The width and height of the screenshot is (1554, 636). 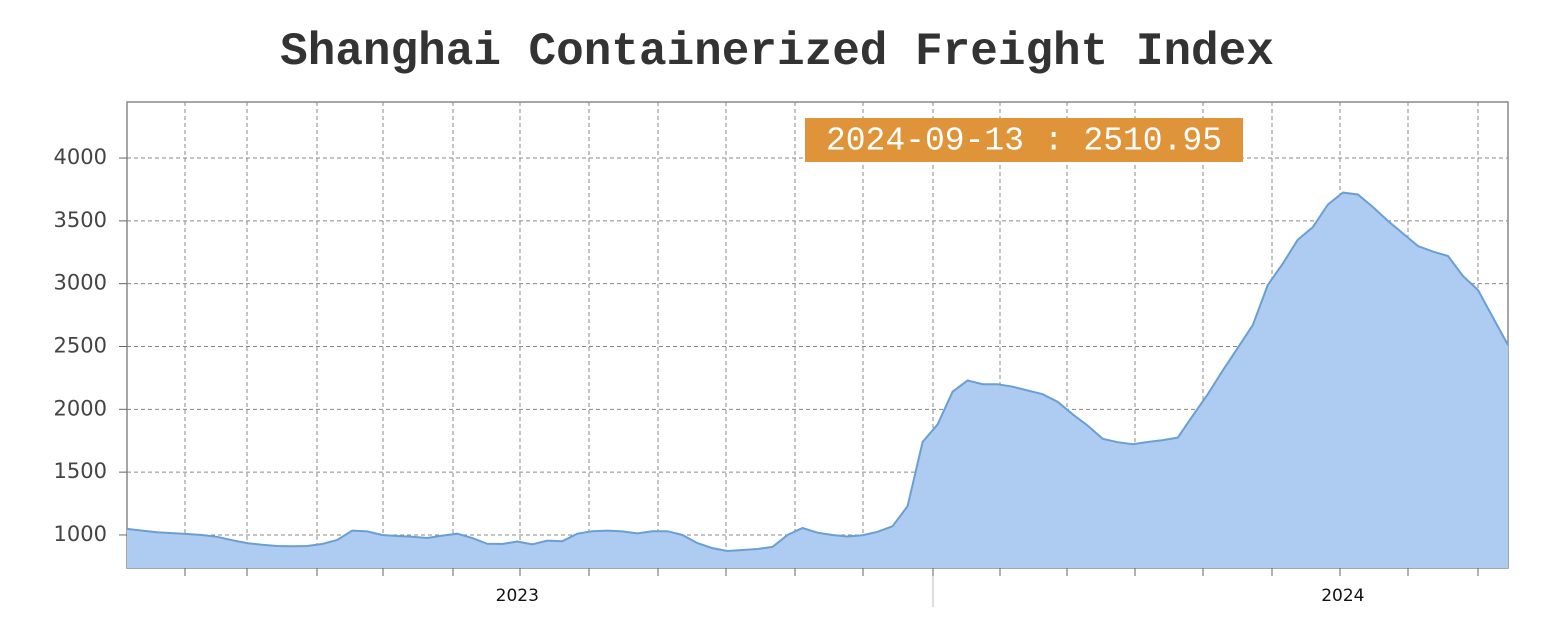 I want to click on x-tick-label: 2024, so click(x=1342, y=596).